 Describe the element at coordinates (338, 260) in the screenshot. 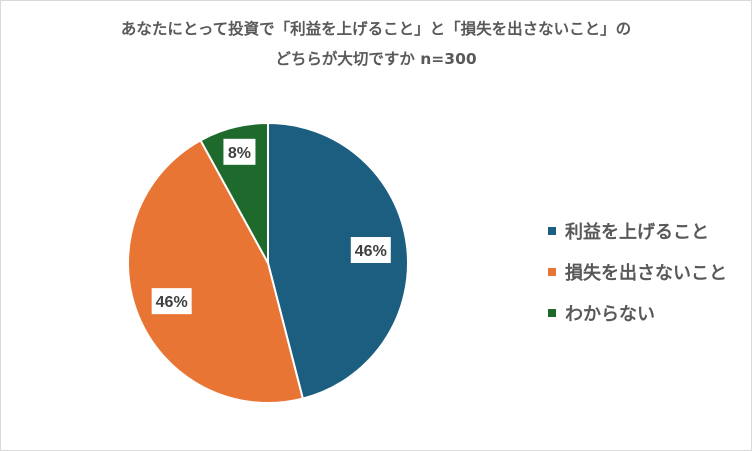

I see `pie-slice-profit` at that location.